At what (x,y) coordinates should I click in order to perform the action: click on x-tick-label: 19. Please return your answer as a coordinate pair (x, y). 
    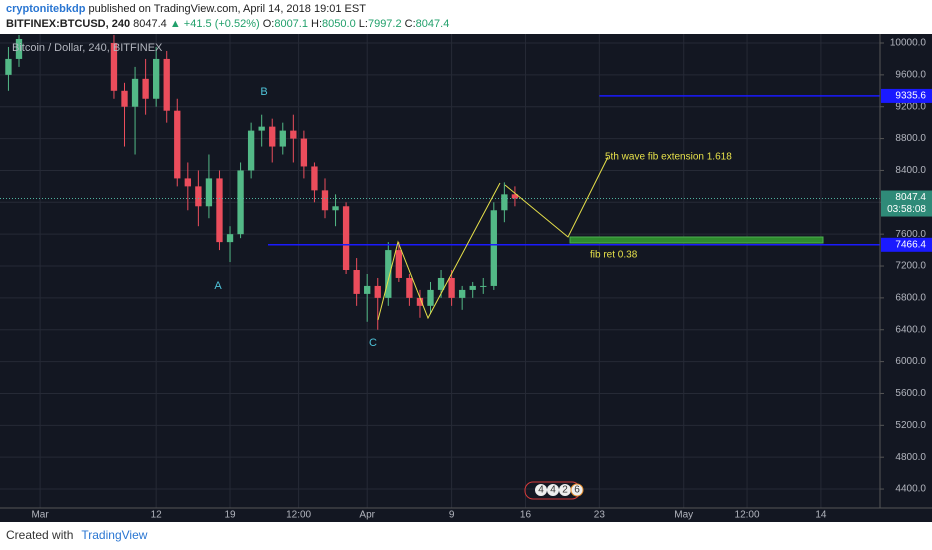
    Looking at the image, I should click on (230, 515).